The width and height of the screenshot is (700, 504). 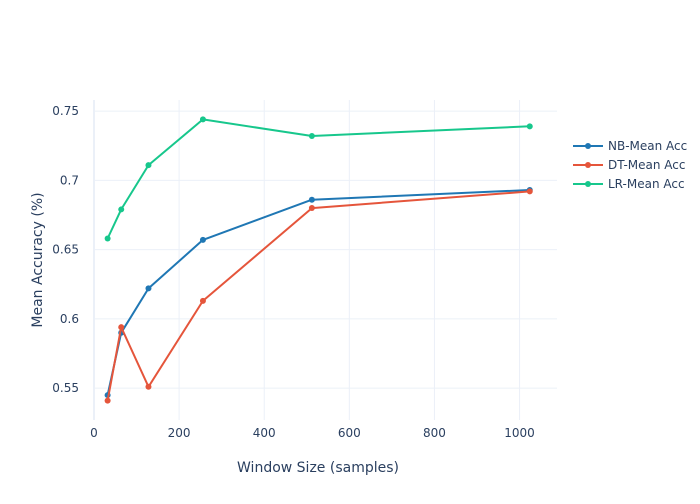 I want to click on legend-item: NB-Mean Acc, so click(x=630, y=146).